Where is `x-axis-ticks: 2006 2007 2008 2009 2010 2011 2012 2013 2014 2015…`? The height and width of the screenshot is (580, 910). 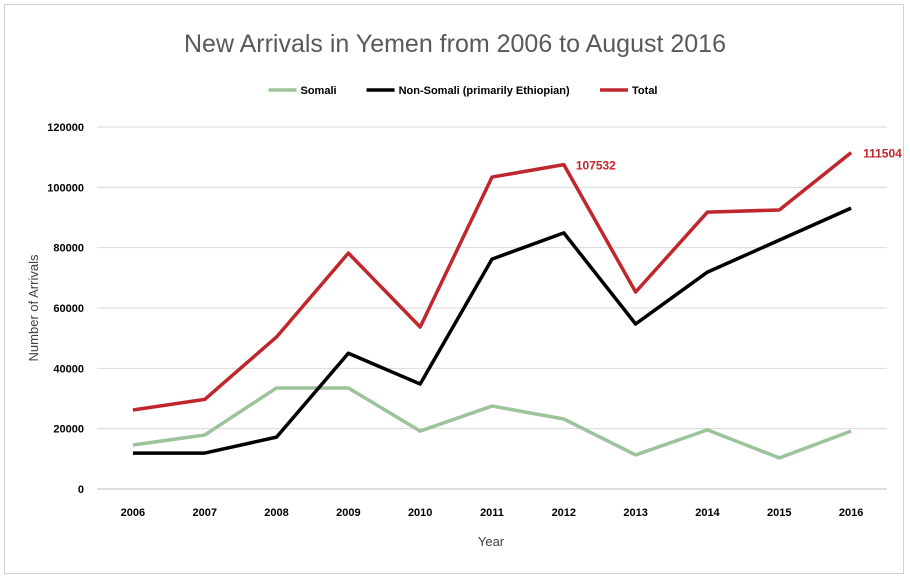 x-axis-ticks: 2006 2007 2008 2009 2010 2011 2012 2013 2014 2015… is located at coordinates (492, 513).